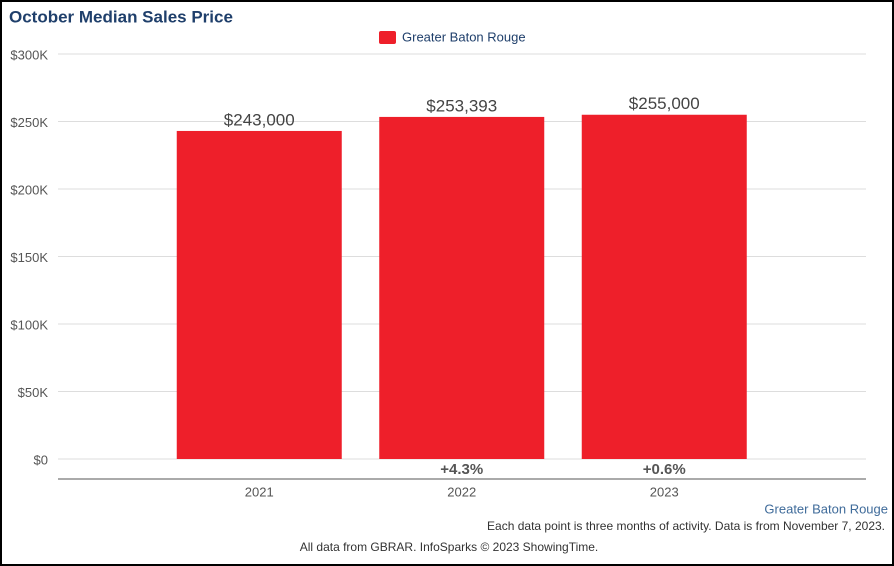  Describe the element at coordinates (461, 491) in the screenshot. I see `x-tick-label: 2022` at that location.